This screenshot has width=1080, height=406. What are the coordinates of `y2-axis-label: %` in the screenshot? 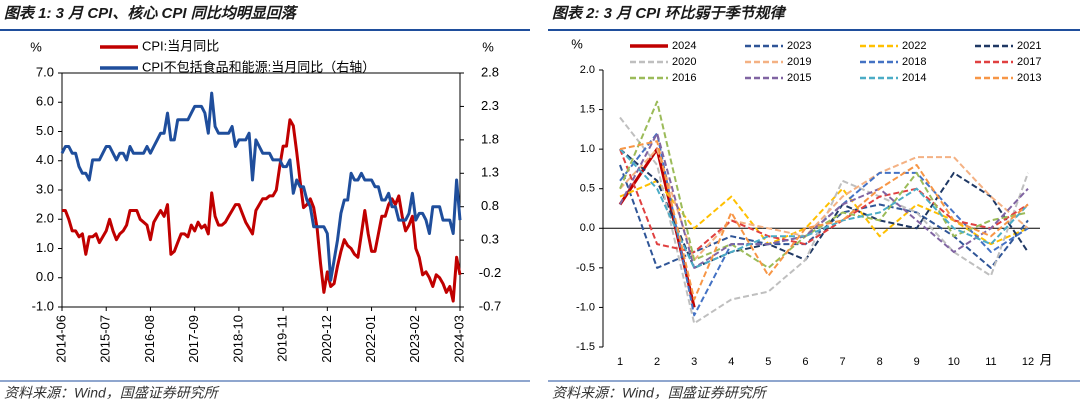 It's located at (488, 46).